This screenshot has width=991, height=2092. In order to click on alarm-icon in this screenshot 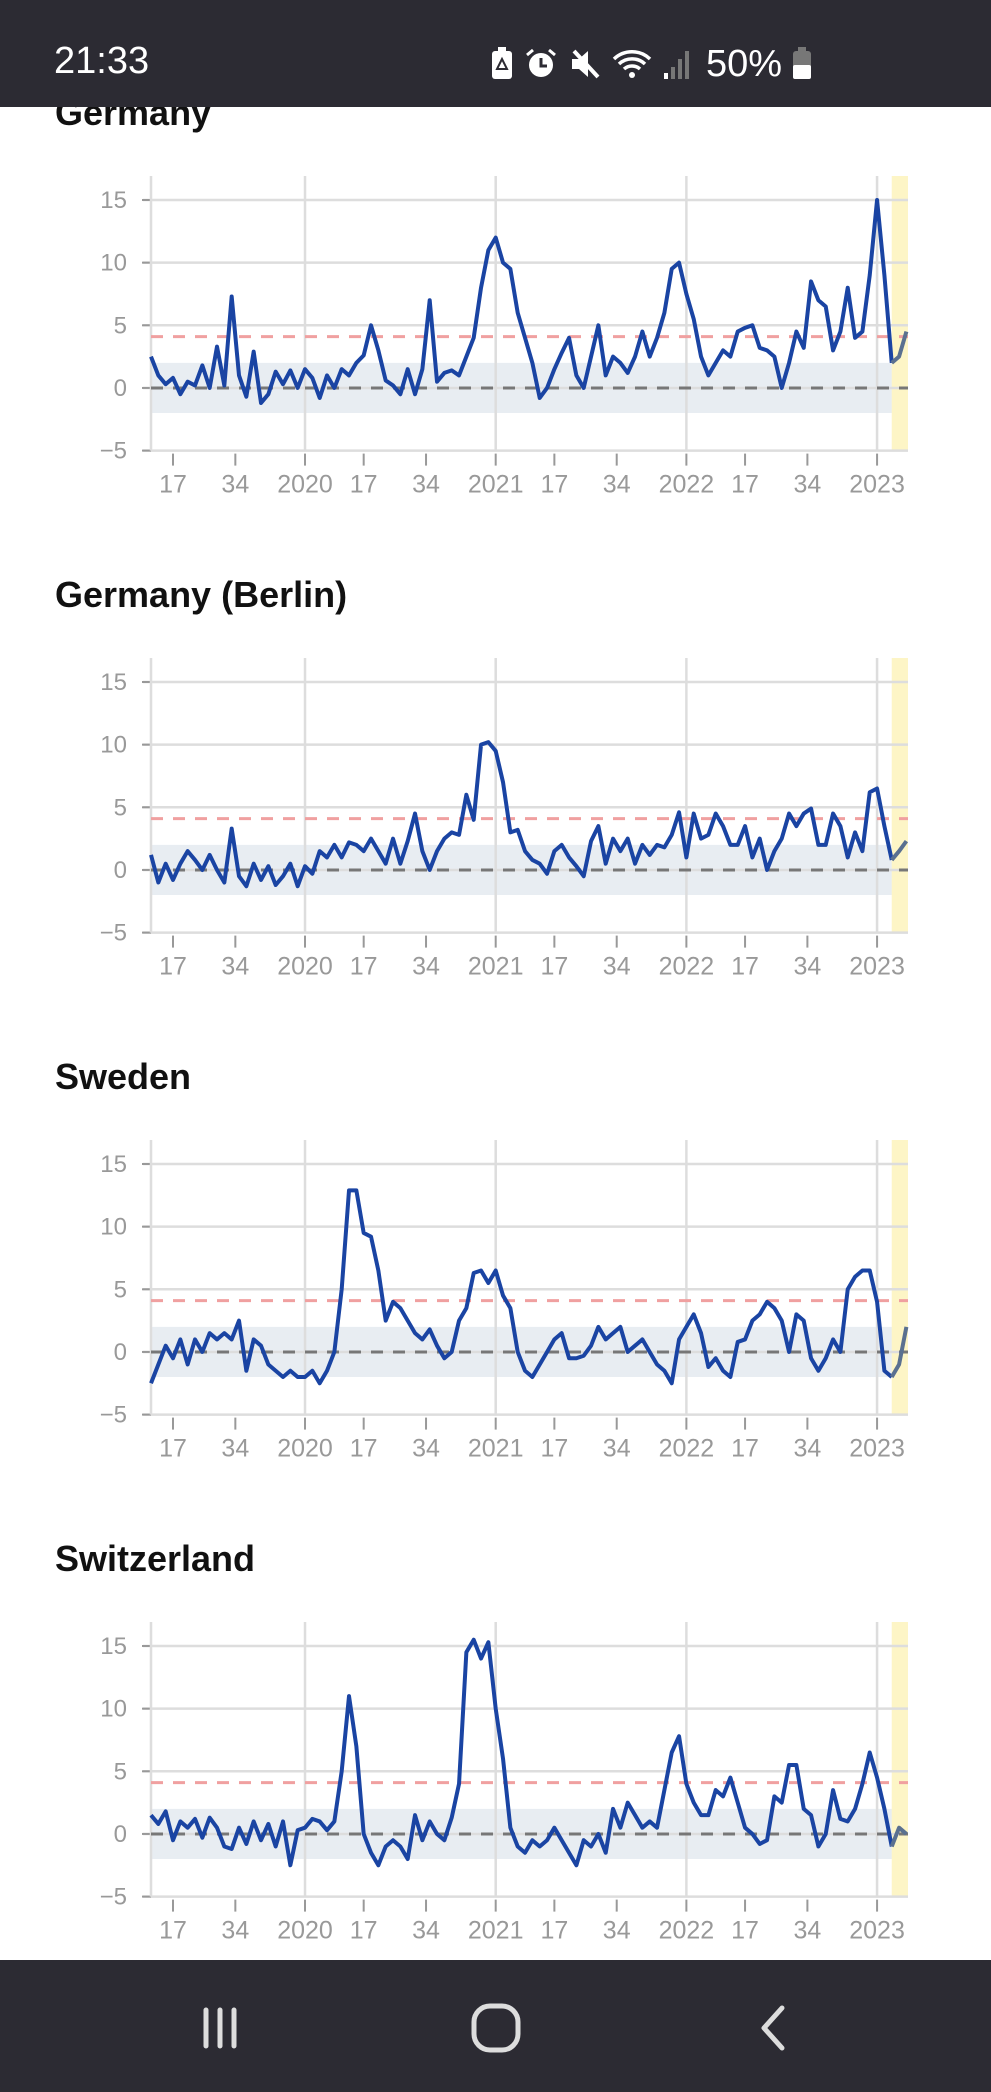, I will do `click(541, 62)`.